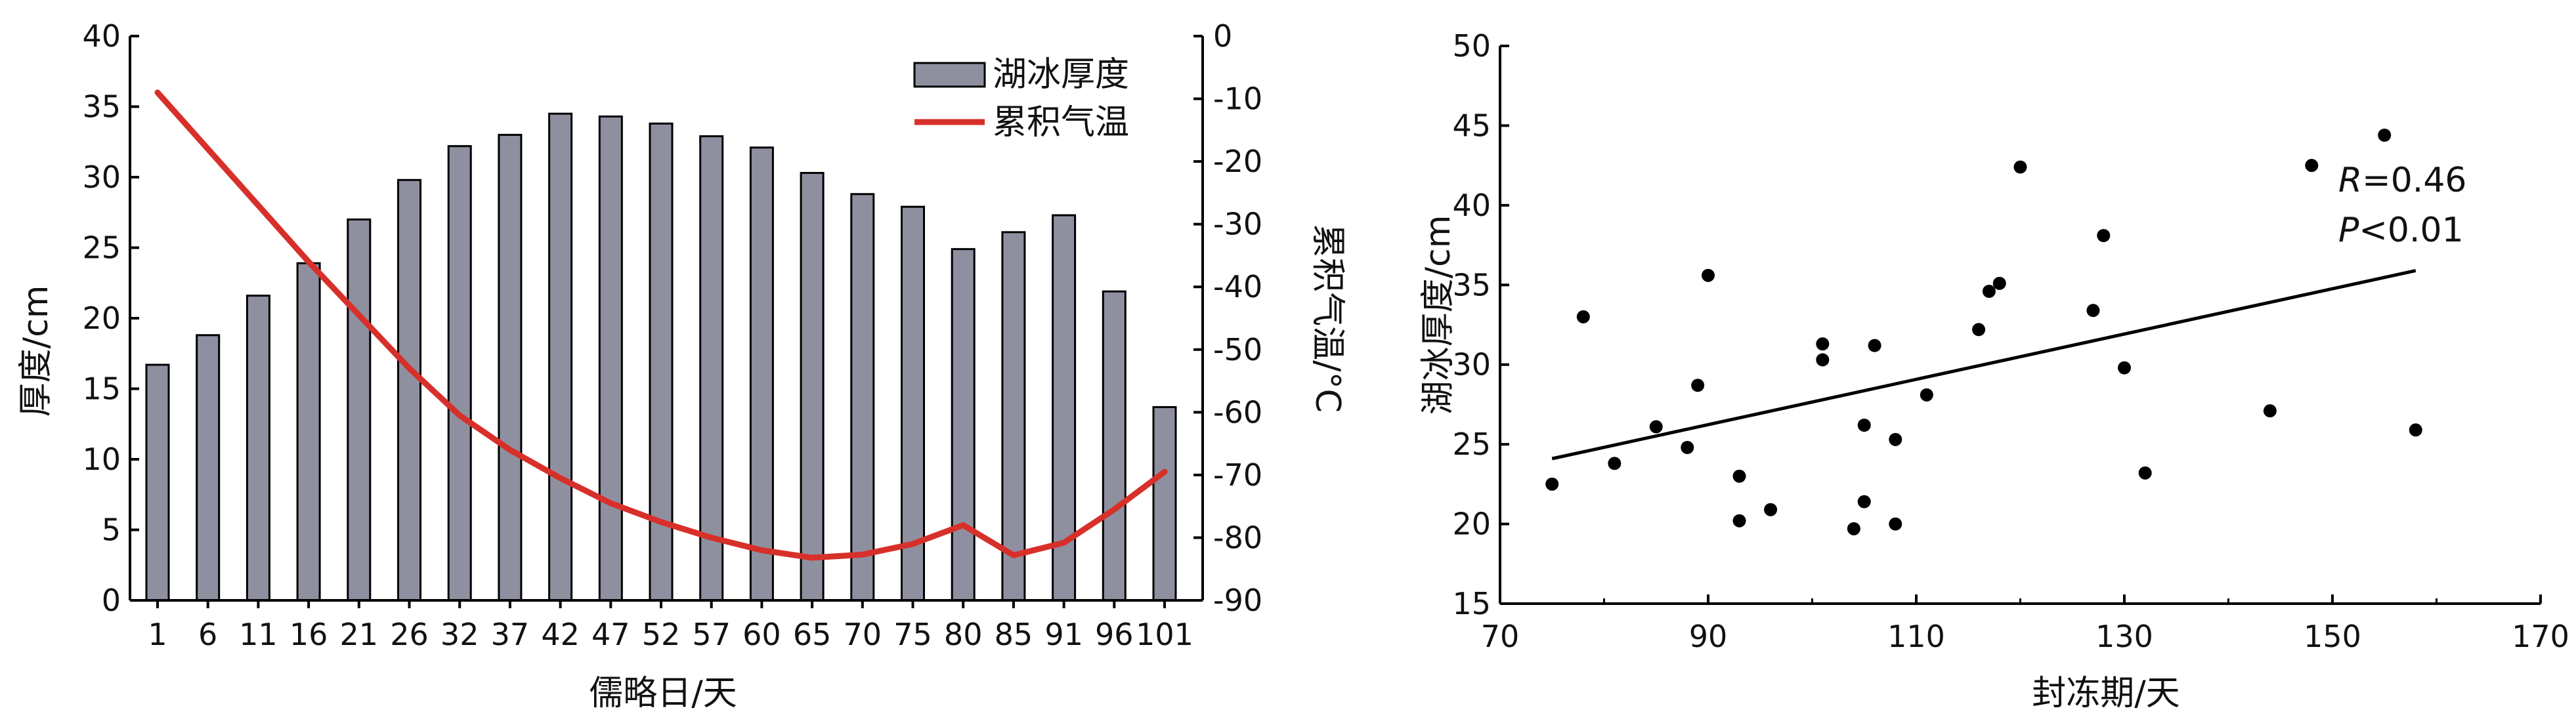 This screenshot has height=727, width=2576. Describe the element at coordinates (1237, 412) in the screenshot. I see `right-y-tick-label: -60` at that location.